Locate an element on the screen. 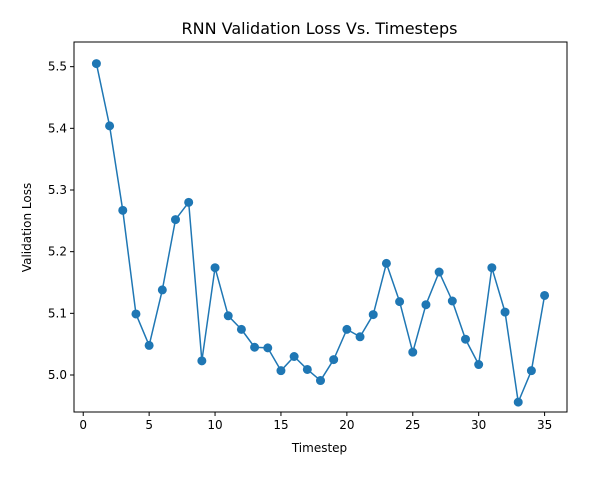 The height and width of the screenshot is (479, 590). y-tick-label: 5.0 is located at coordinates (57, 375).